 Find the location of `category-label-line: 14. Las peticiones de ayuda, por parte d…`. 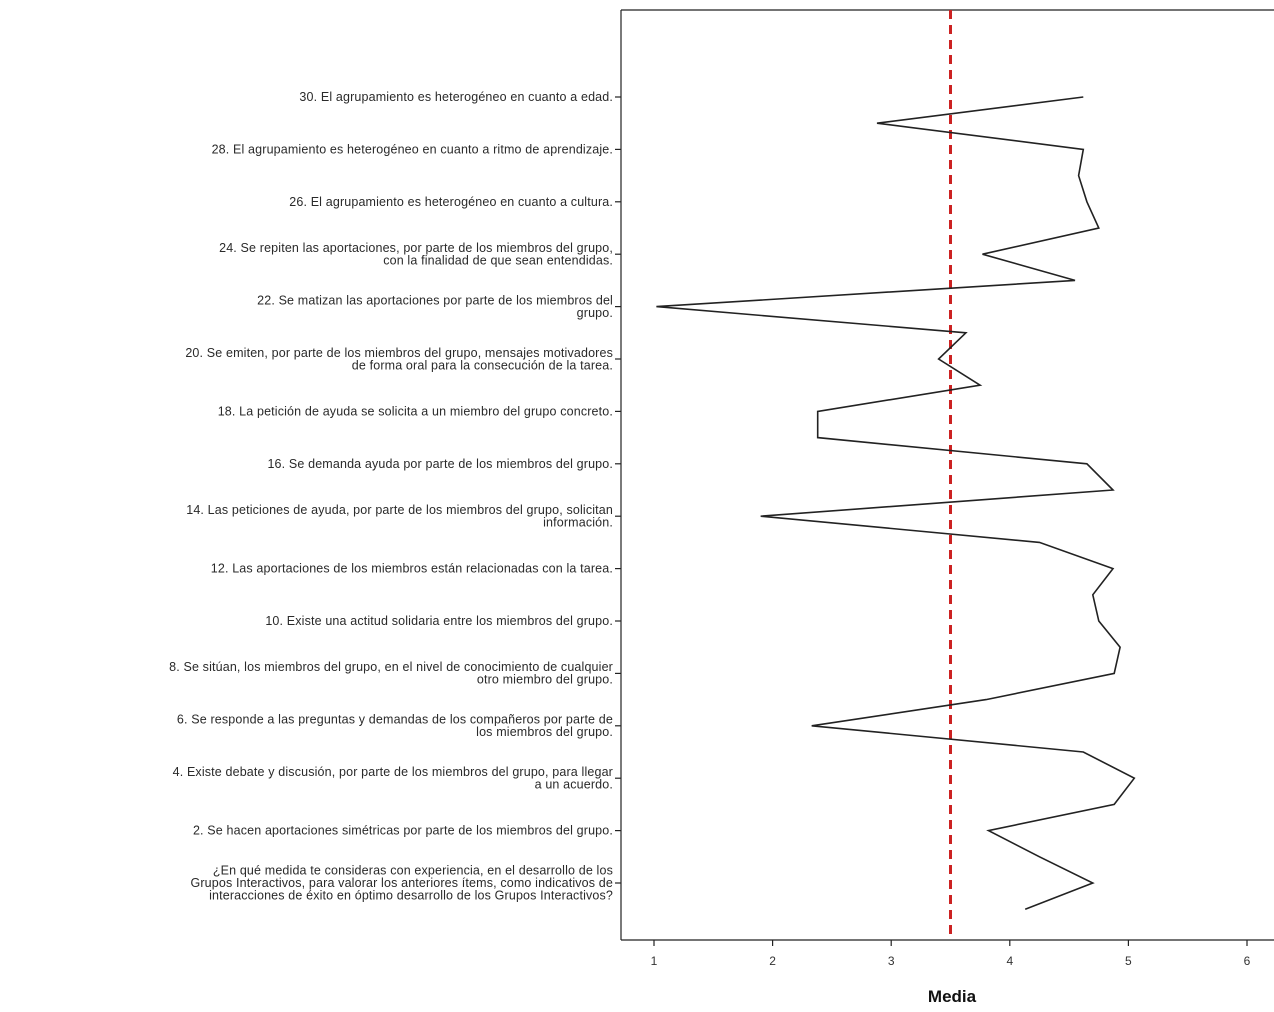

category-label-line: 14. Las peticiones de ayuda, por parte d… is located at coordinates (399, 510).